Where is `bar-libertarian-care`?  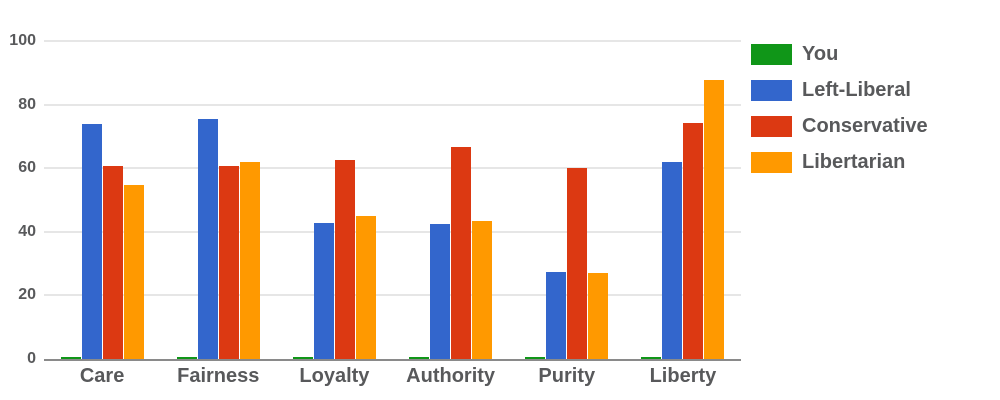
bar-libertarian-care is located at coordinates (133, 271).